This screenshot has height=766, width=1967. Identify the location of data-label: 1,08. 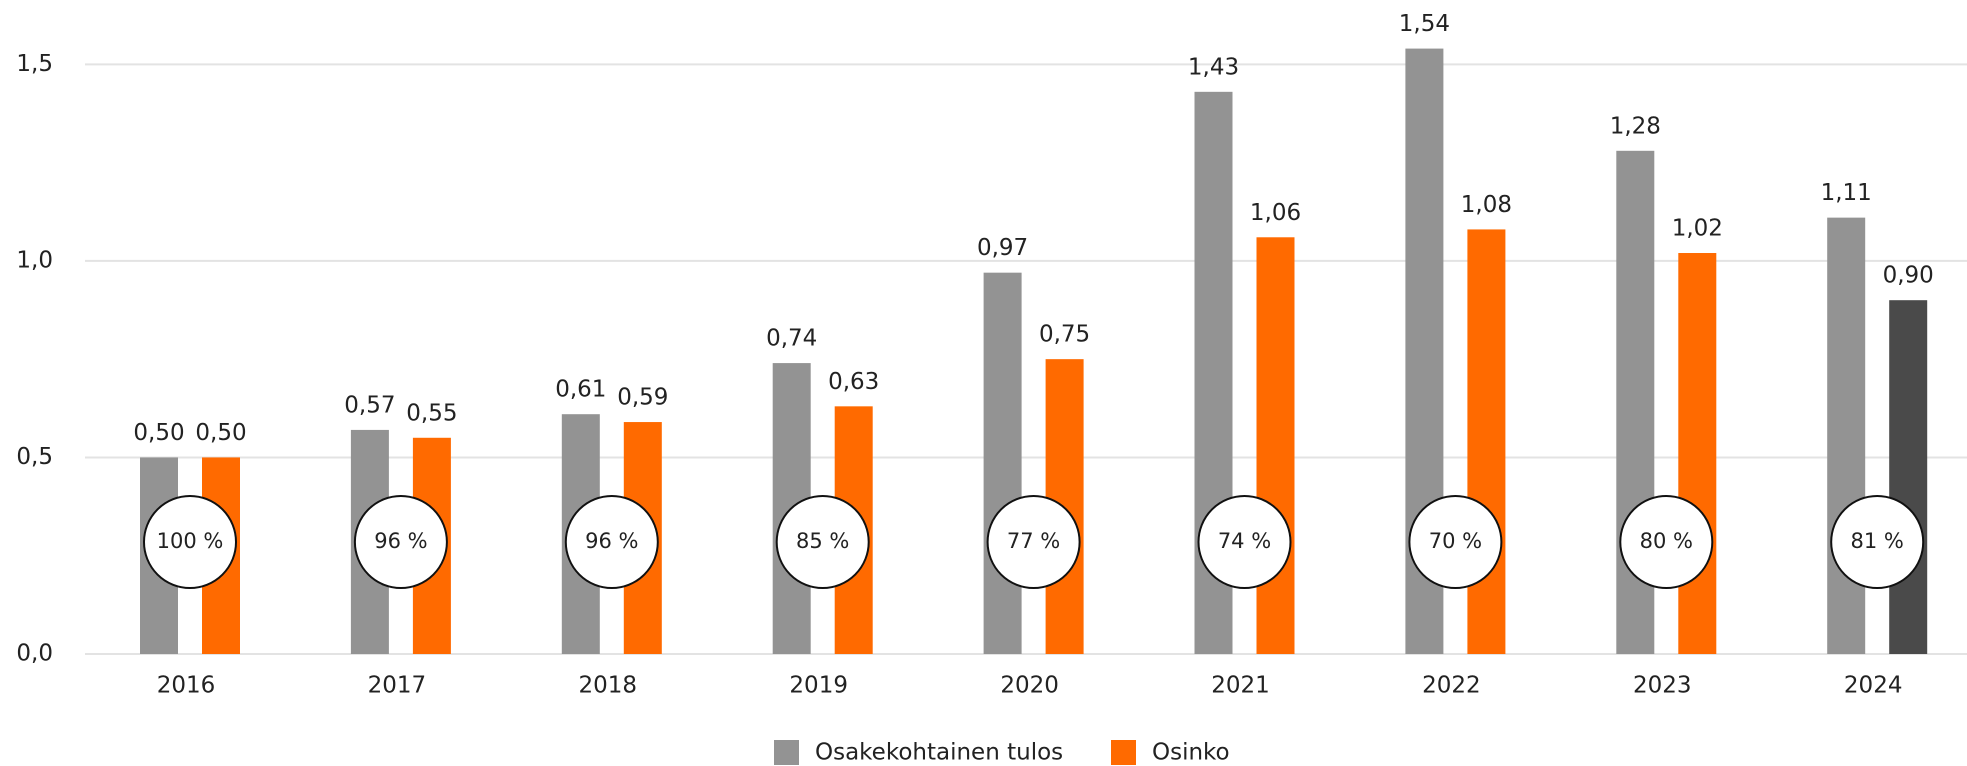
(1486, 205).